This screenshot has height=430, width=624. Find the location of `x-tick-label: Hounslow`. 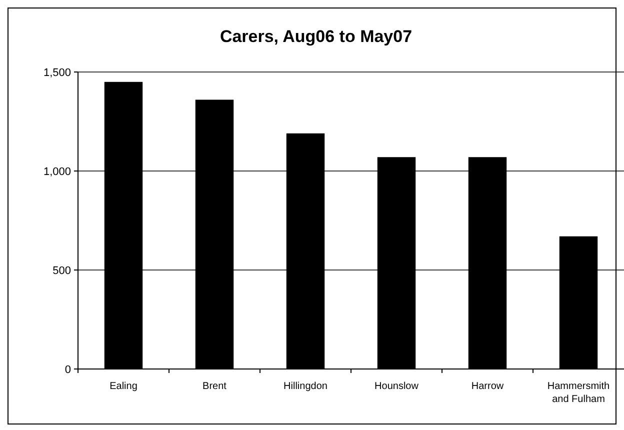

x-tick-label: Hounslow is located at coordinates (397, 386).